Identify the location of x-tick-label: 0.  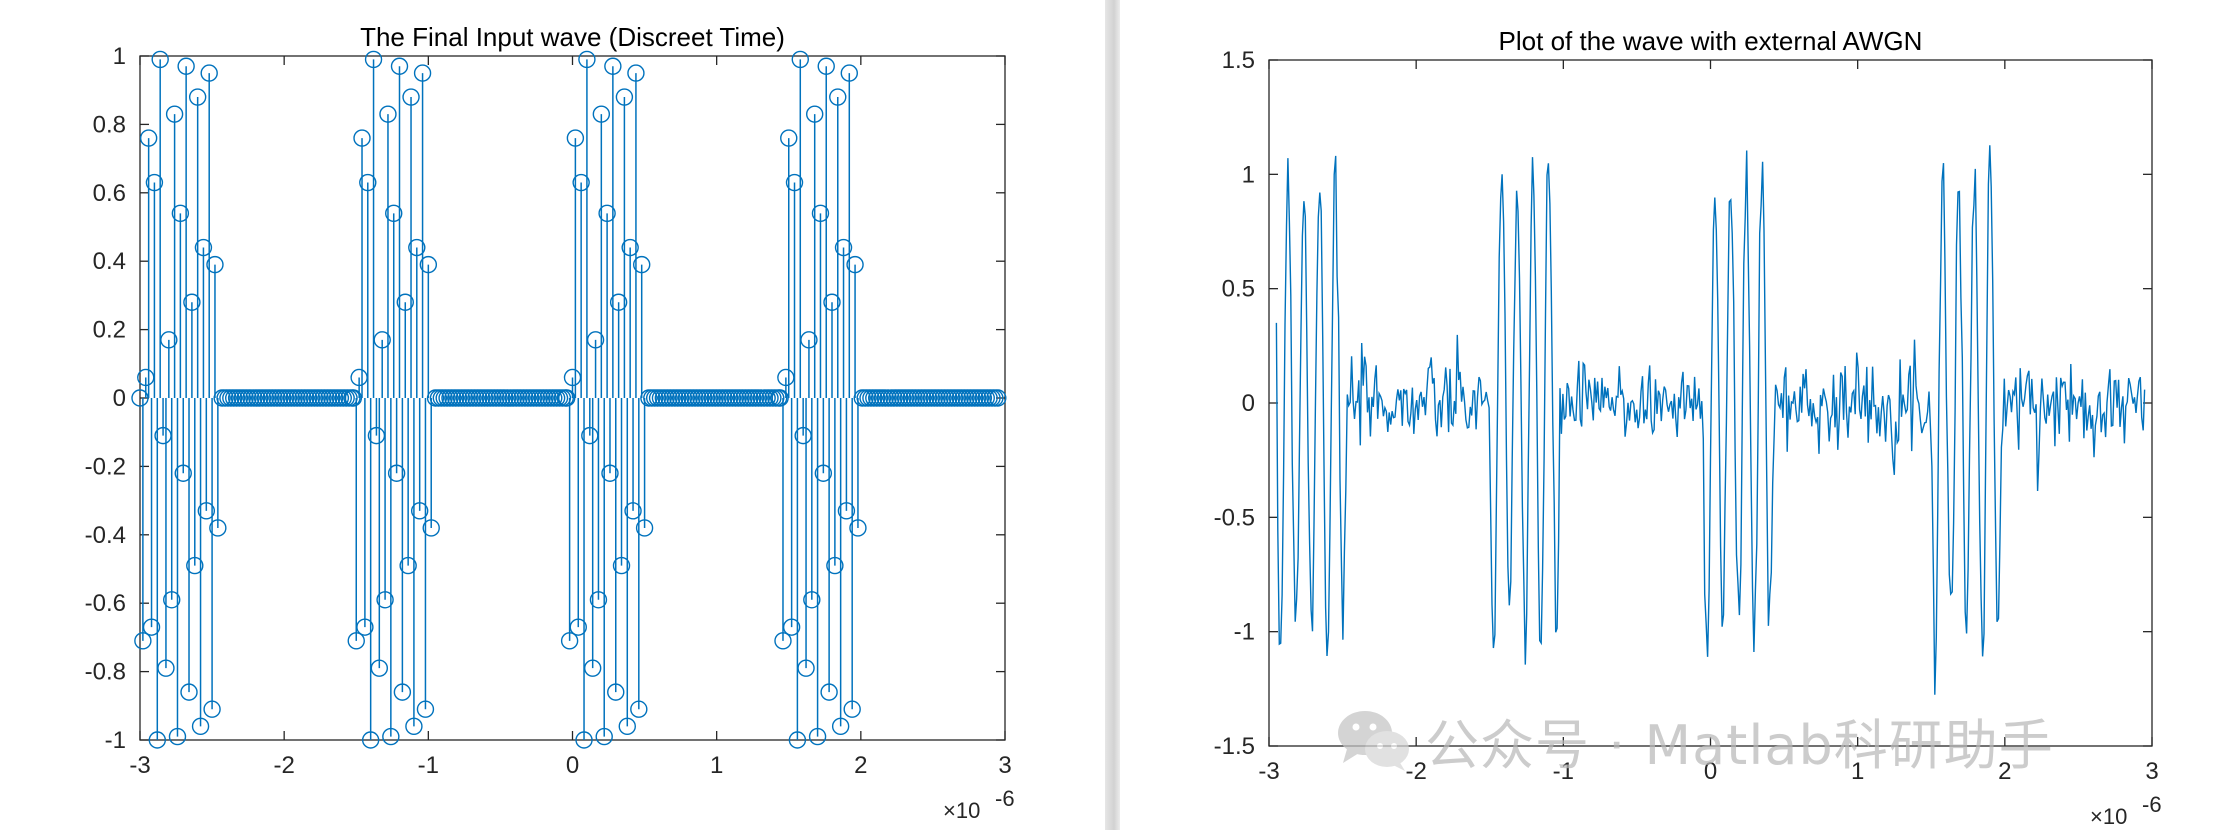
(572, 765).